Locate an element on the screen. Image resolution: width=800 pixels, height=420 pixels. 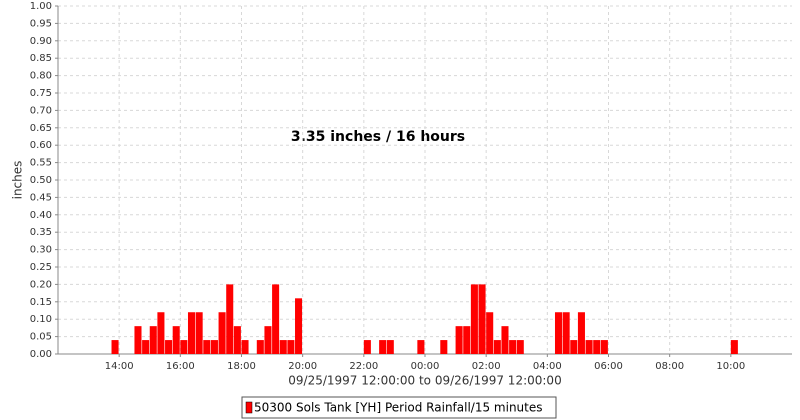
y-tick-label: 0.95 is located at coordinates (41, 23).